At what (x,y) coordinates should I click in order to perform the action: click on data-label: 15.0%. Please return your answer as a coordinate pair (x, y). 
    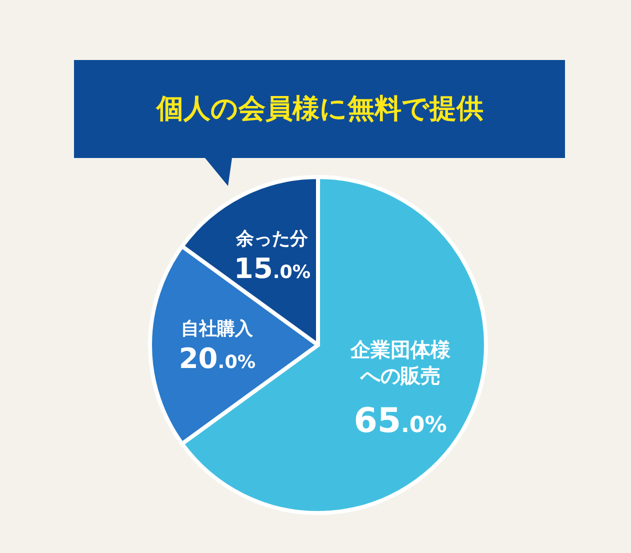
    Looking at the image, I should click on (272, 268).